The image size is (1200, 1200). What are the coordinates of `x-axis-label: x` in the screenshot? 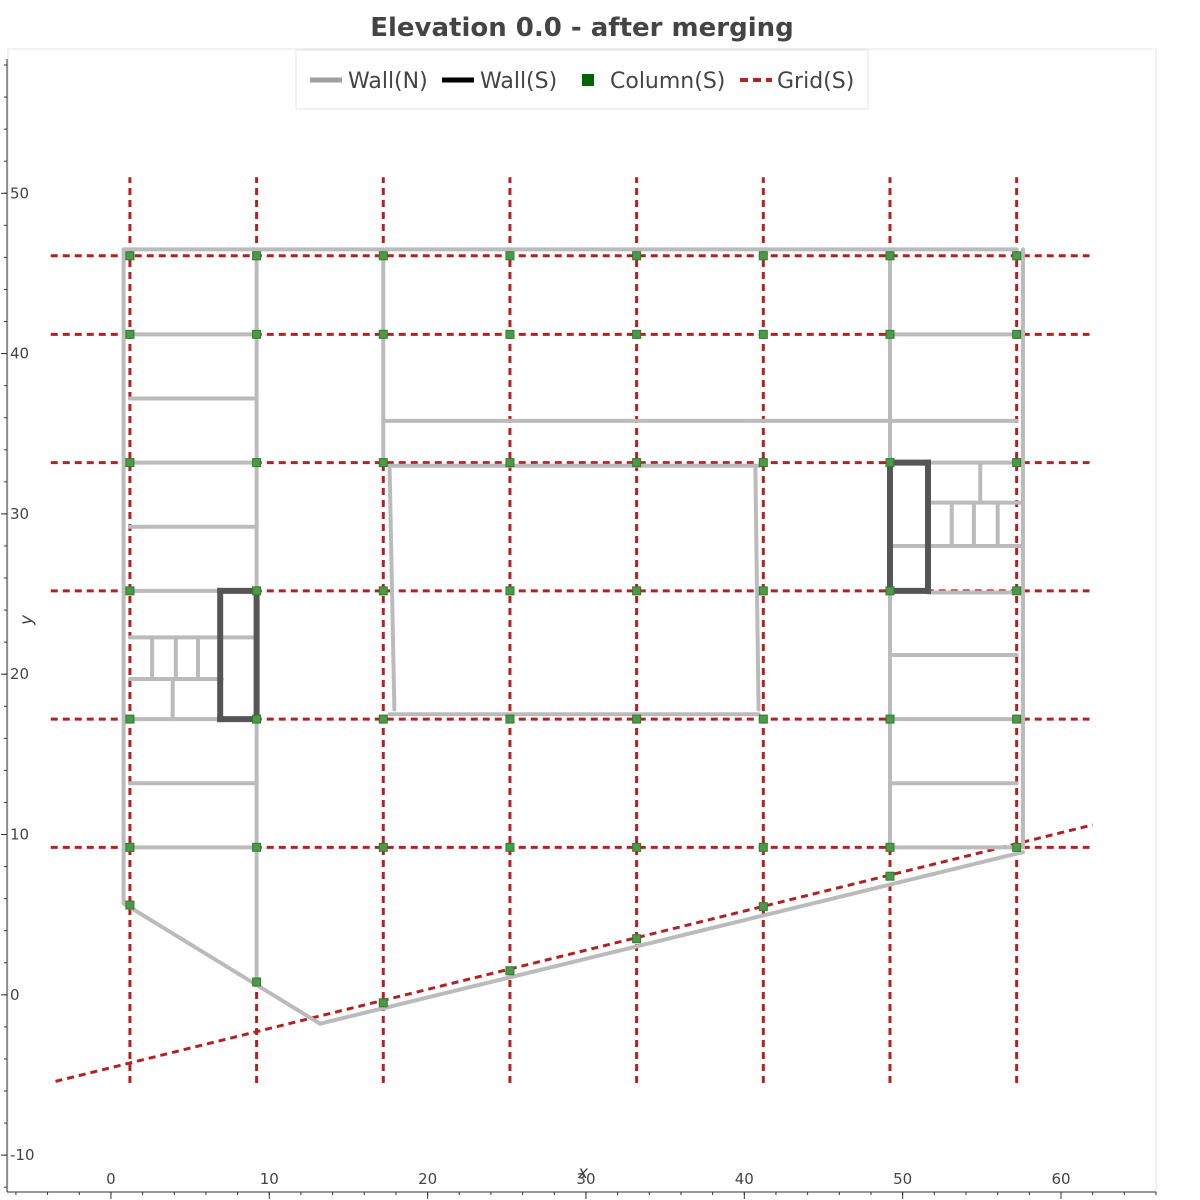 It's located at (583, 1173).